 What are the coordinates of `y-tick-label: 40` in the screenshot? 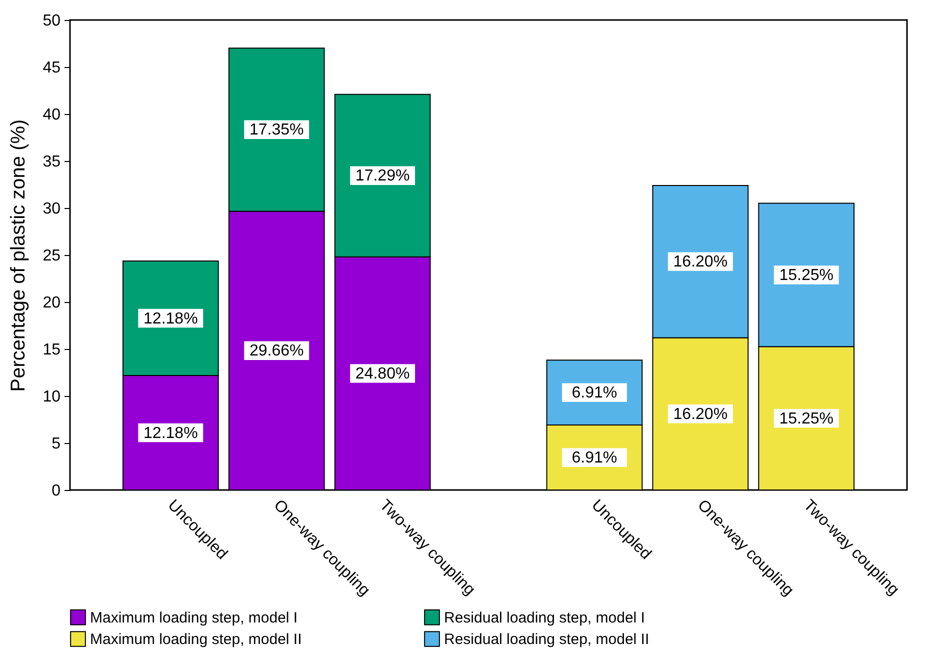 It's located at (51, 115).